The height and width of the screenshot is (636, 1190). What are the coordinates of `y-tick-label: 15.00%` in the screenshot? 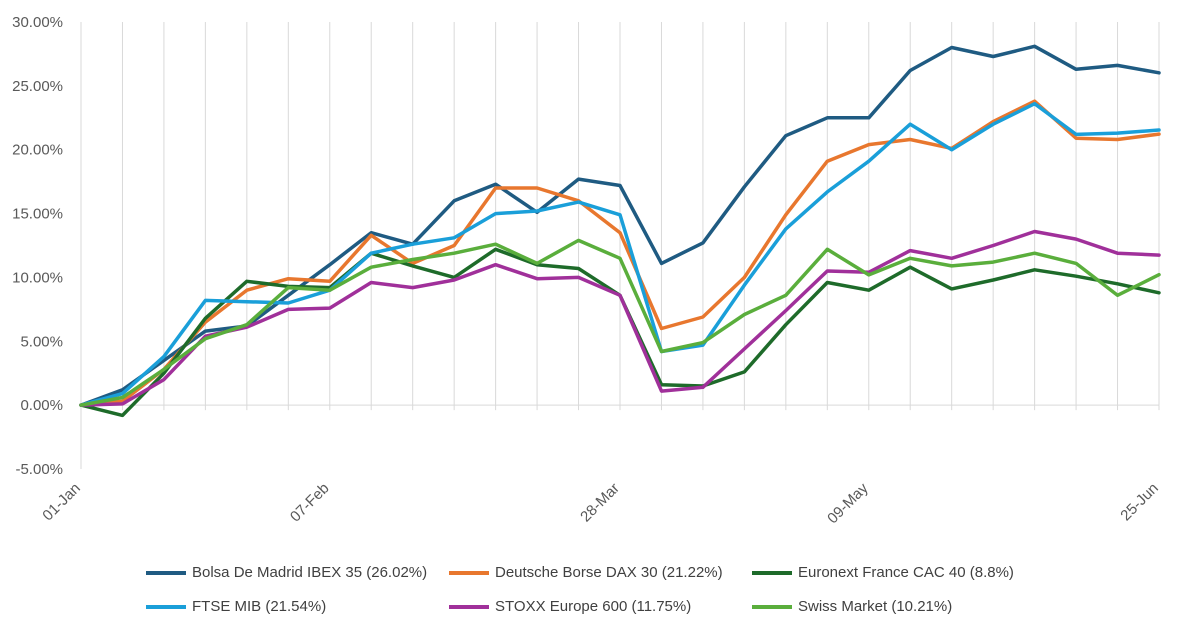 It's located at (37, 214).